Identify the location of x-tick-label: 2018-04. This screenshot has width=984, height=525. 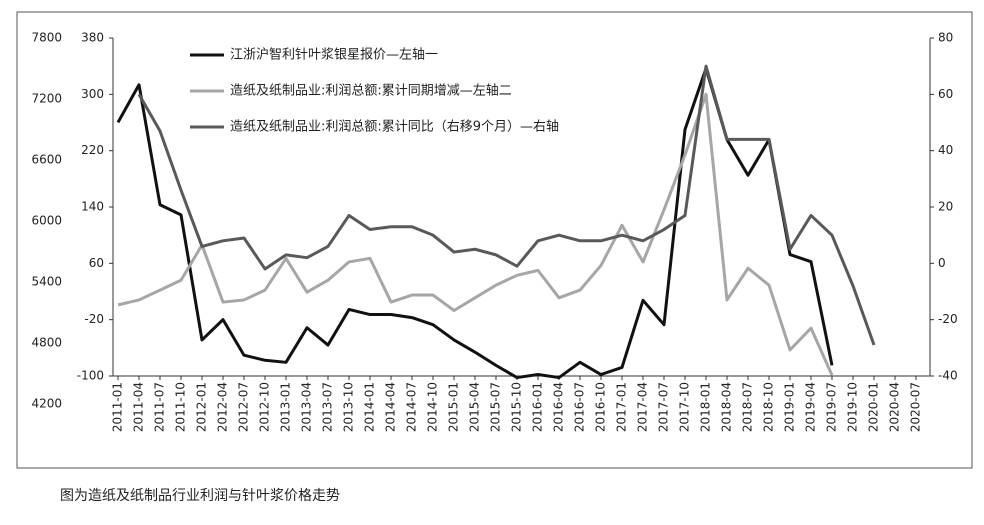
(727, 407).